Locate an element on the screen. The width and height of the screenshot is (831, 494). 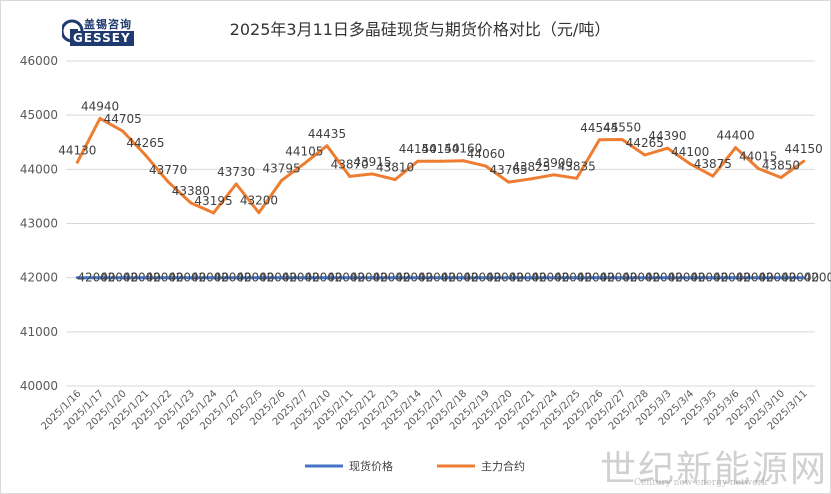
y-tick-label: 44000 is located at coordinates (39, 169).